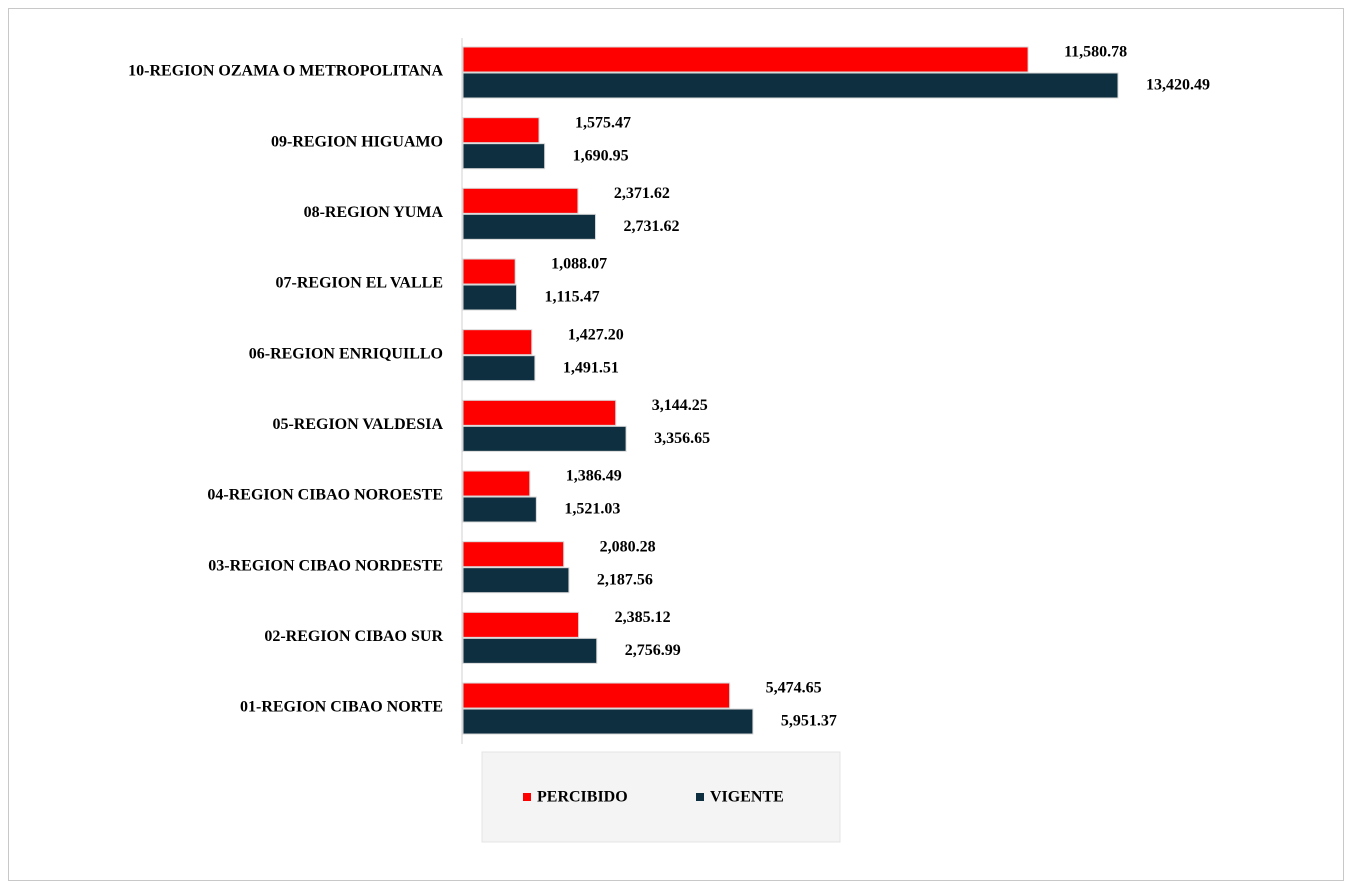 The width and height of the screenshot is (1345, 882). I want to click on data-label: 1,427.20, so click(596, 334).